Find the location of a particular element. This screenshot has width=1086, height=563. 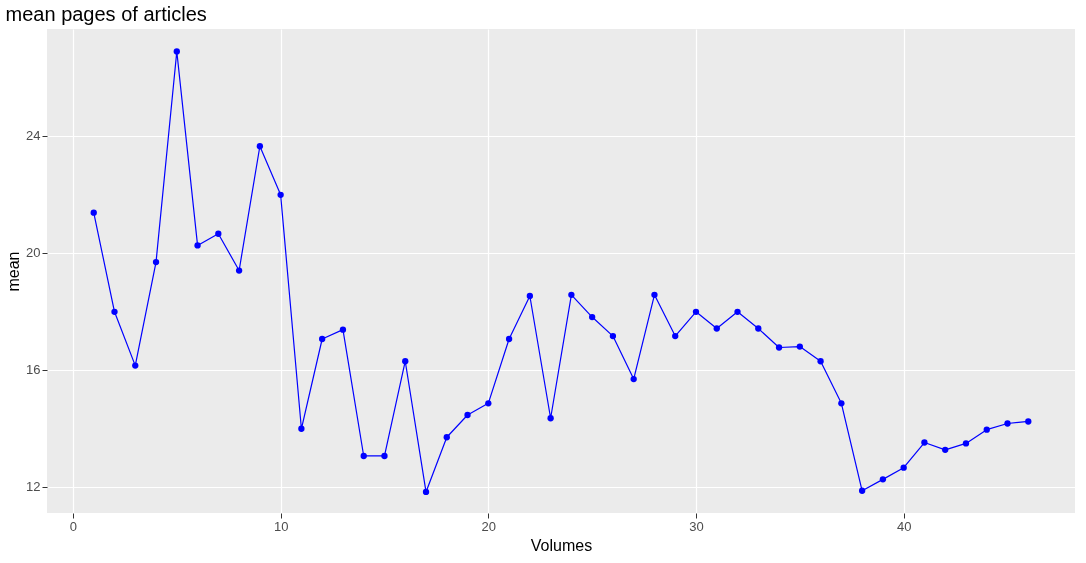

y-tick-label: 20 is located at coordinates (33, 253).